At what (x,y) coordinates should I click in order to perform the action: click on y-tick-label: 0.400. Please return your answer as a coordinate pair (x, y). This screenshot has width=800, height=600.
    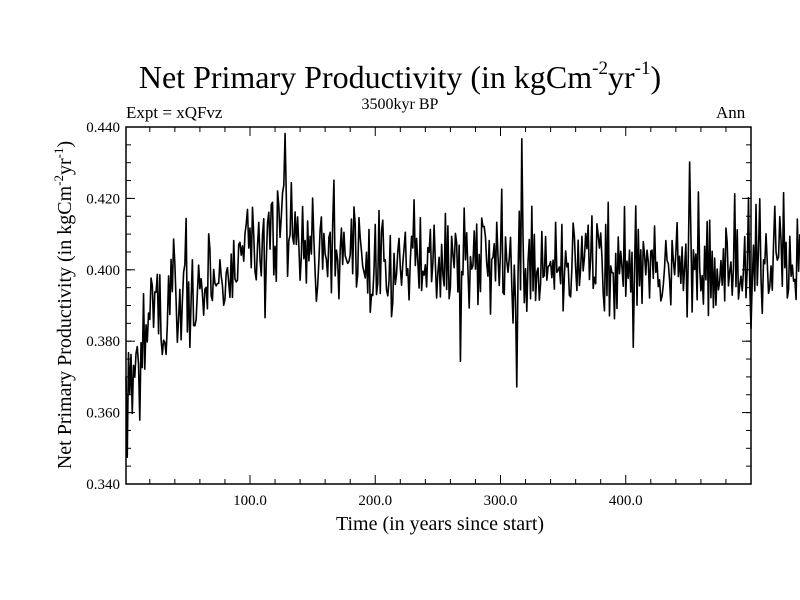
    Looking at the image, I should click on (103, 271).